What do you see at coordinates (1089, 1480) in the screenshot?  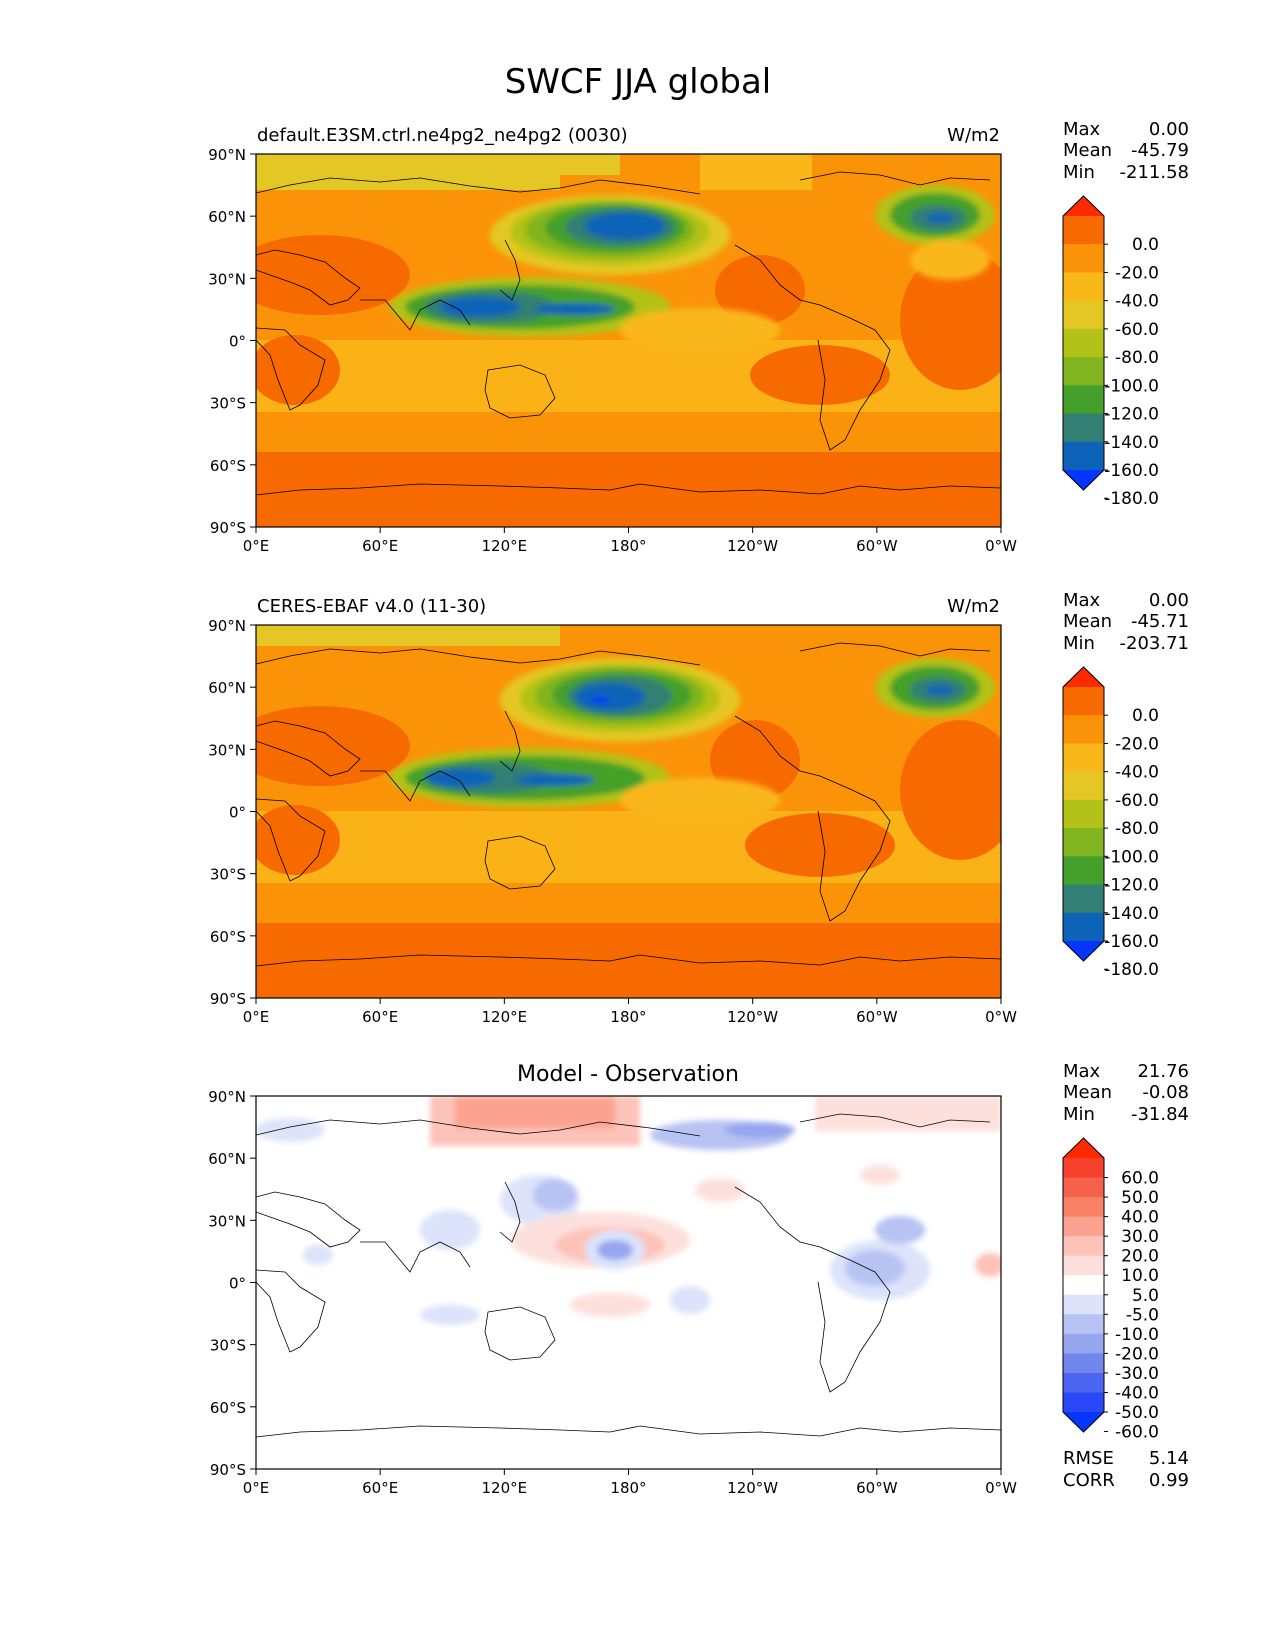 I see `corr-label: CORR` at bounding box center [1089, 1480].